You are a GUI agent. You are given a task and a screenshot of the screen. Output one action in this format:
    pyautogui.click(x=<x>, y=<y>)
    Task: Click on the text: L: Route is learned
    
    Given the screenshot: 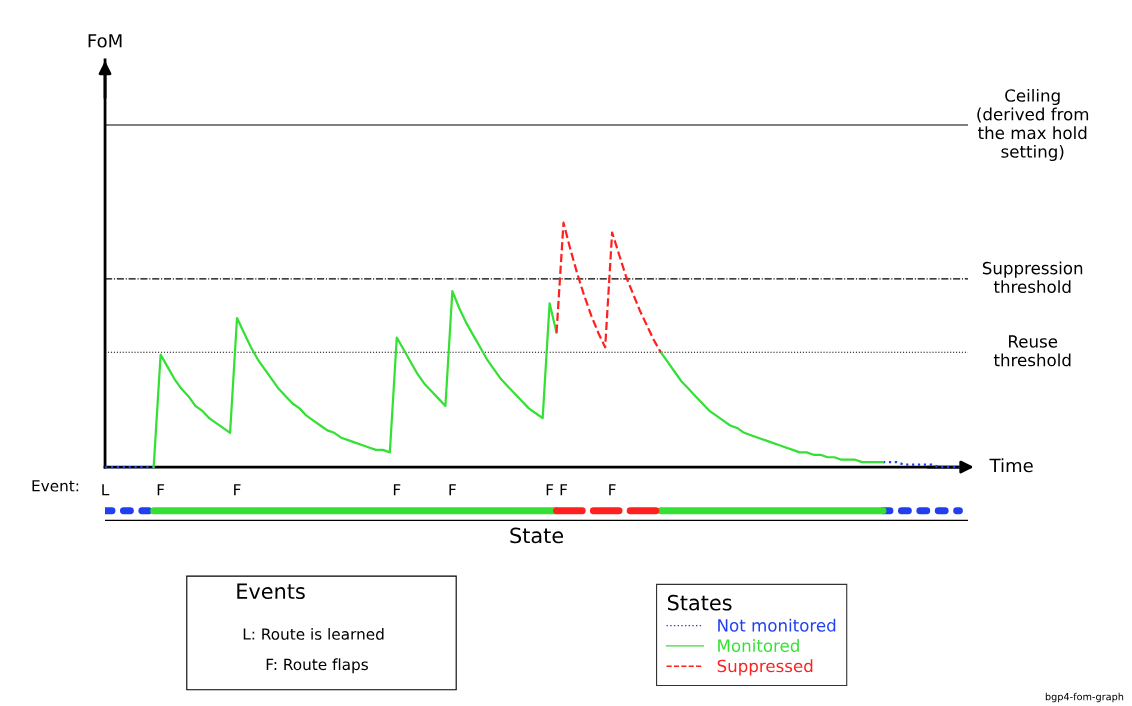 What is the action you would take?
    pyautogui.click(x=313, y=634)
    